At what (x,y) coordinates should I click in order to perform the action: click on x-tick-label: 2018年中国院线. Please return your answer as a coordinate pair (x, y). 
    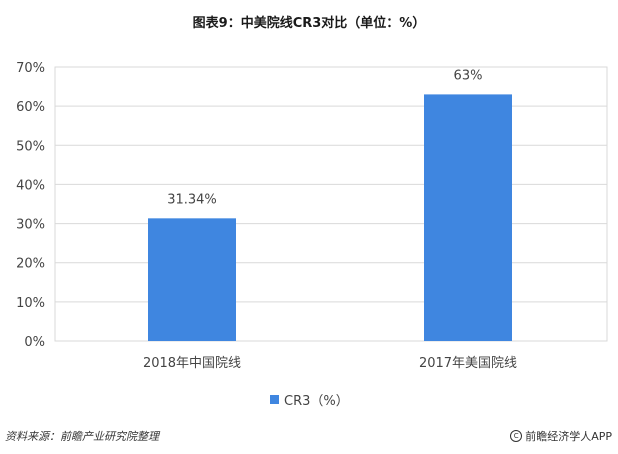
    Looking at the image, I should click on (192, 363).